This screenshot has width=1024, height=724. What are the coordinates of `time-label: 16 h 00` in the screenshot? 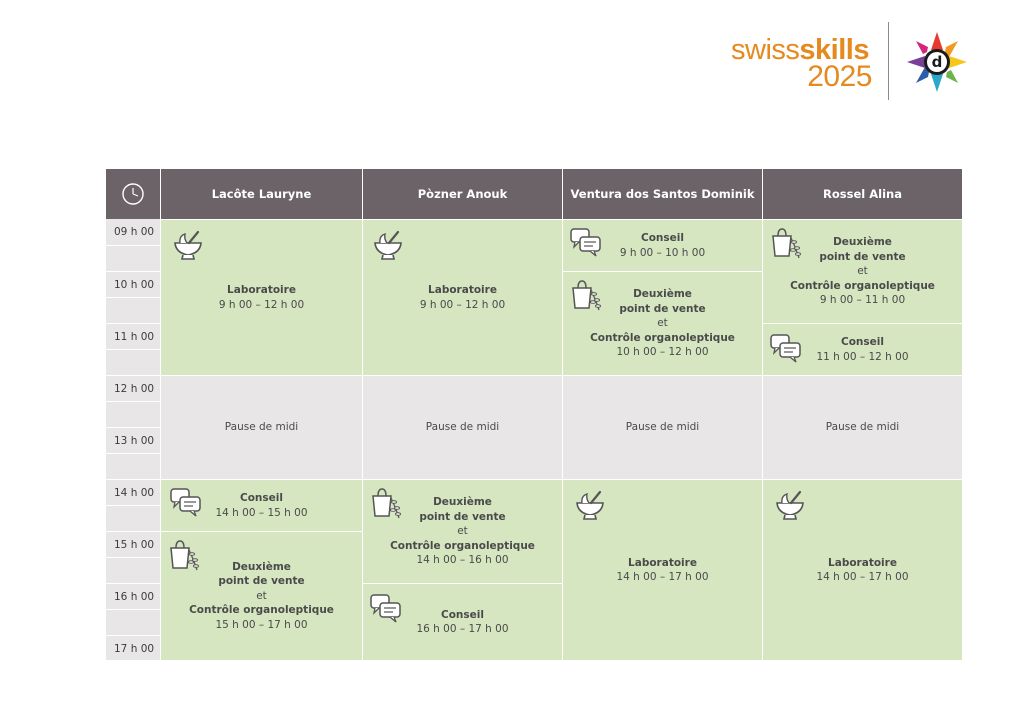 It's located at (133, 596).